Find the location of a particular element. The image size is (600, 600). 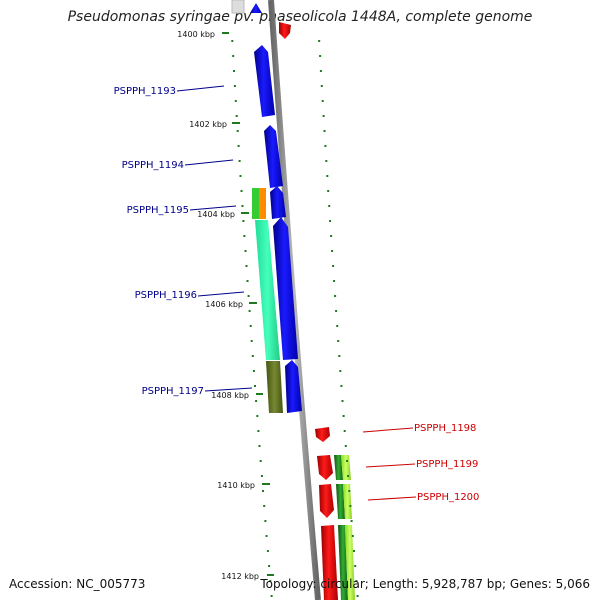

partial-feature-grey is located at coordinates (238, 7).